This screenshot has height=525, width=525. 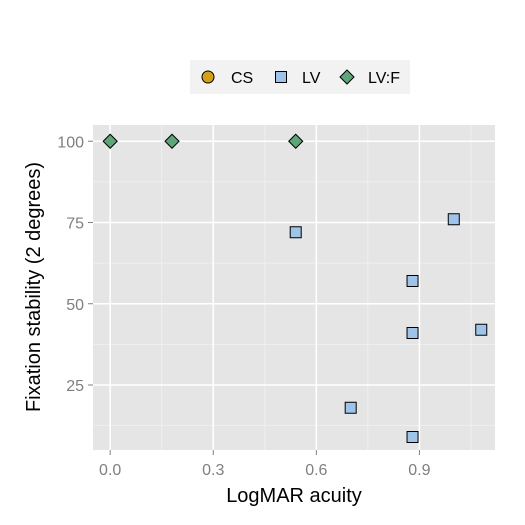 I want to click on x-tick-label: 0.3, so click(x=213, y=470).